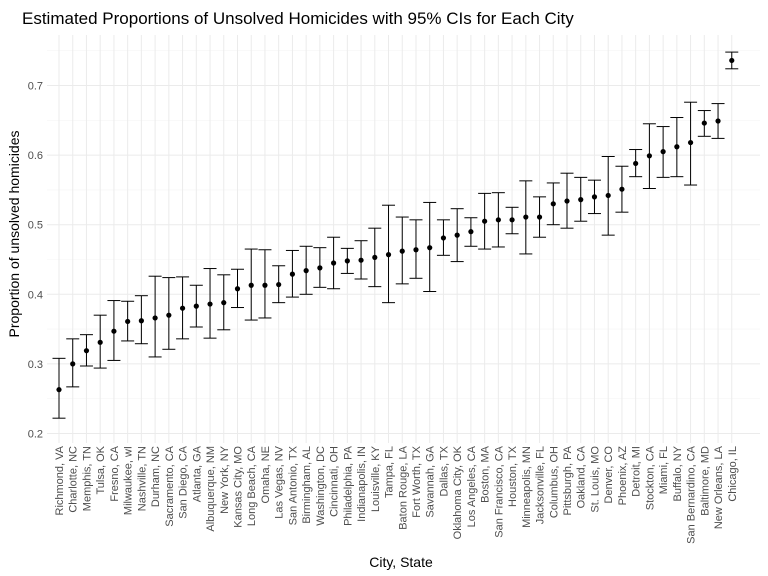 This screenshot has width=768, height=576. I want to click on x-tick-label: Savannah, GA, so click(431, 481).